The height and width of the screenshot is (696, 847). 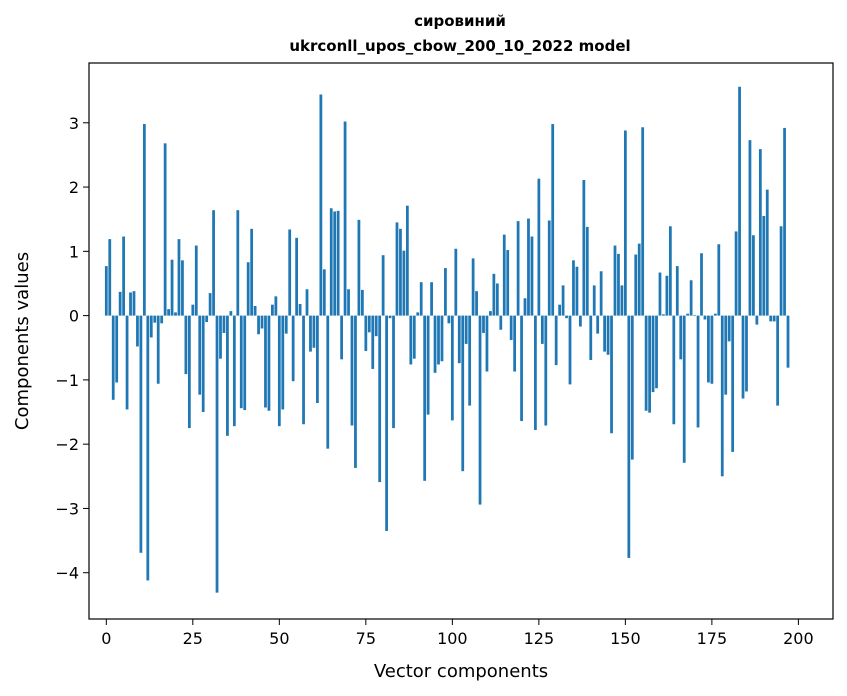 I want to click on y-tick-label: −2, so click(x=67, y=444).